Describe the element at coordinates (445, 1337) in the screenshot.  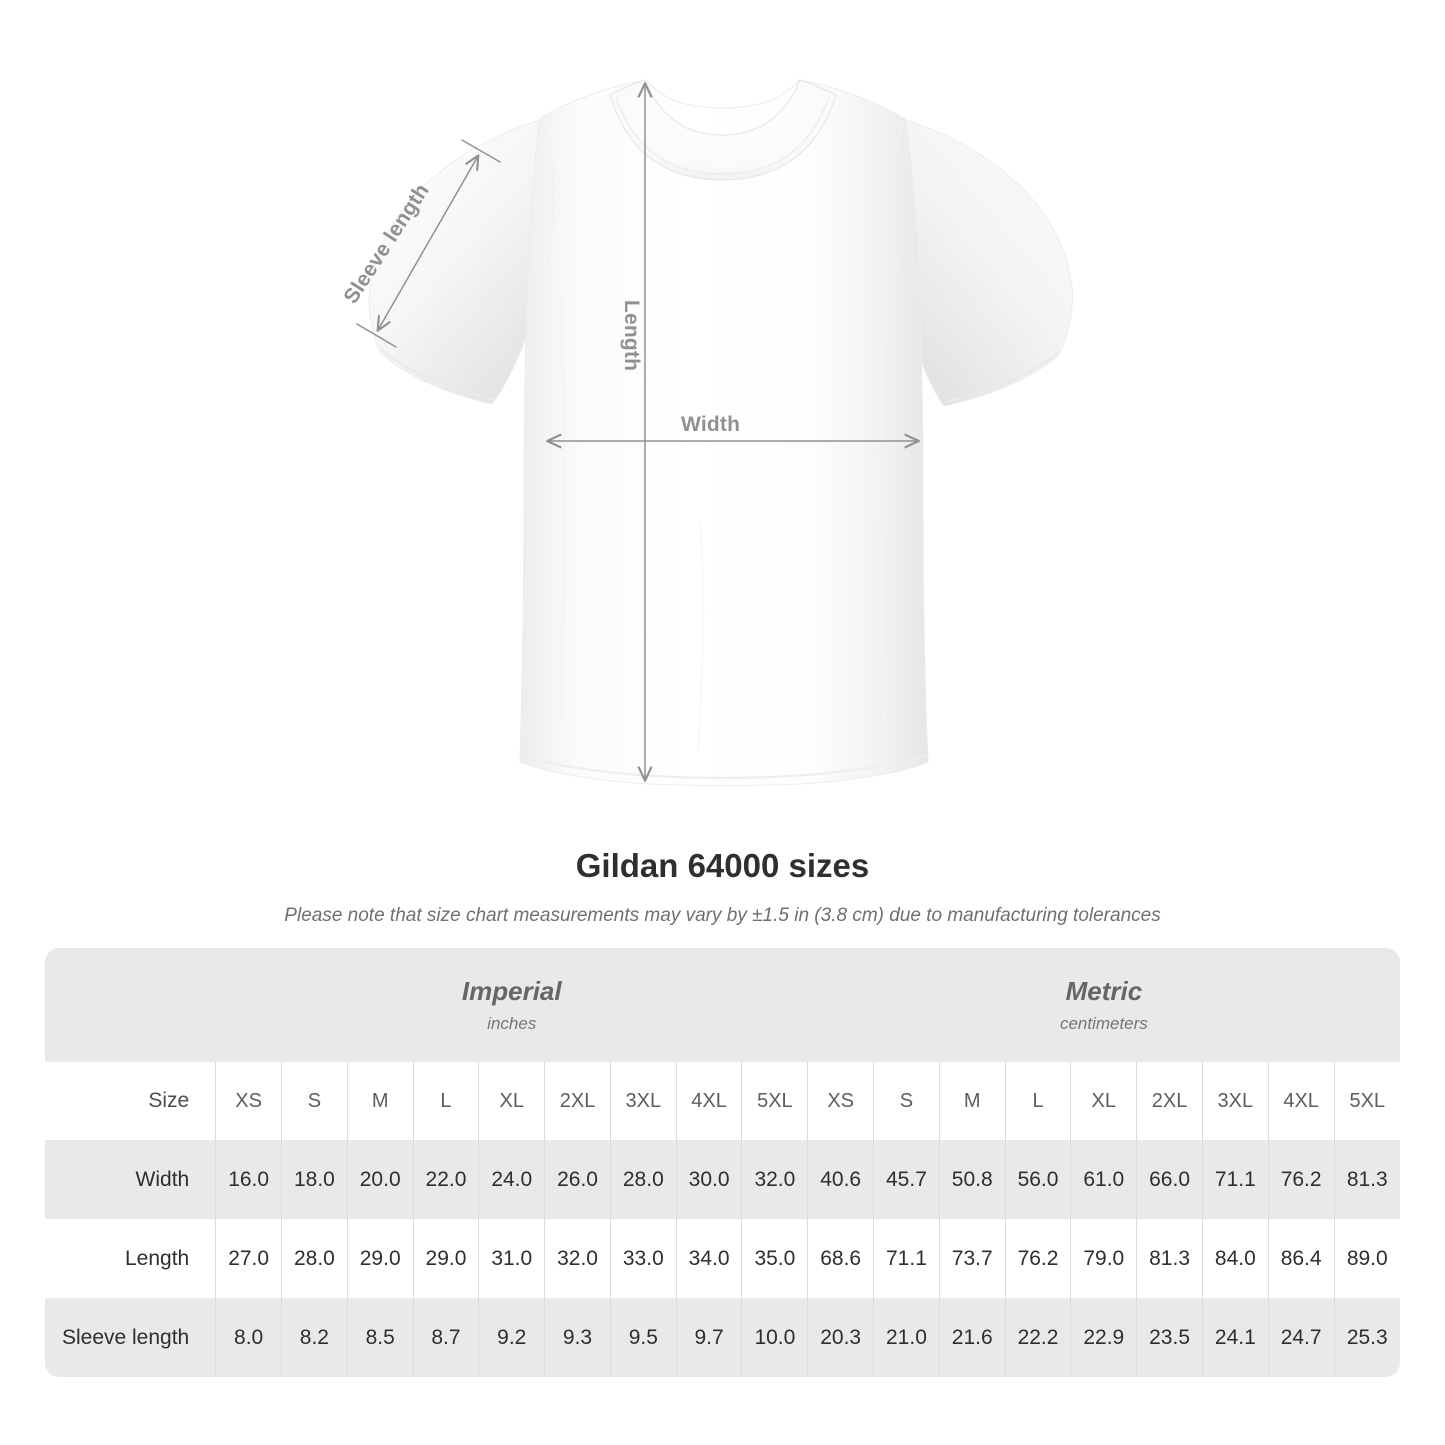
I see `cell-sleeve-length-l-imperial: 8.7` at that location.